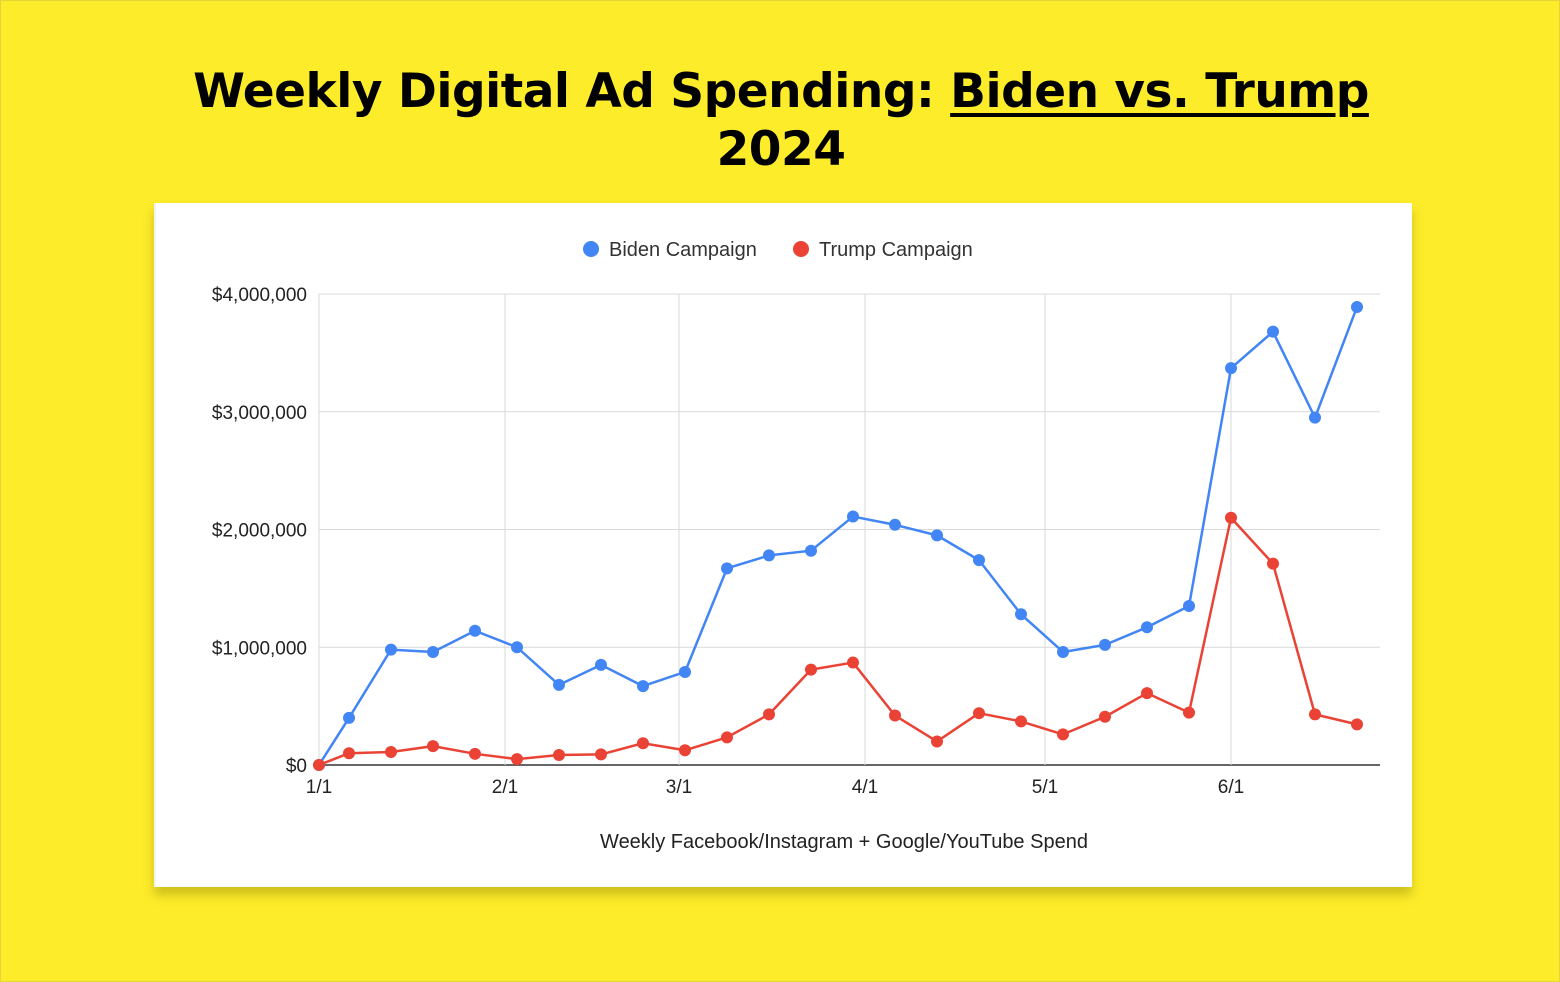 This screenshot has height=982, width=1560. What do you see at coordinates (781, 149) in the screenshot?
I see `headline-line-2: 2024` at bounding box center [781, 149].